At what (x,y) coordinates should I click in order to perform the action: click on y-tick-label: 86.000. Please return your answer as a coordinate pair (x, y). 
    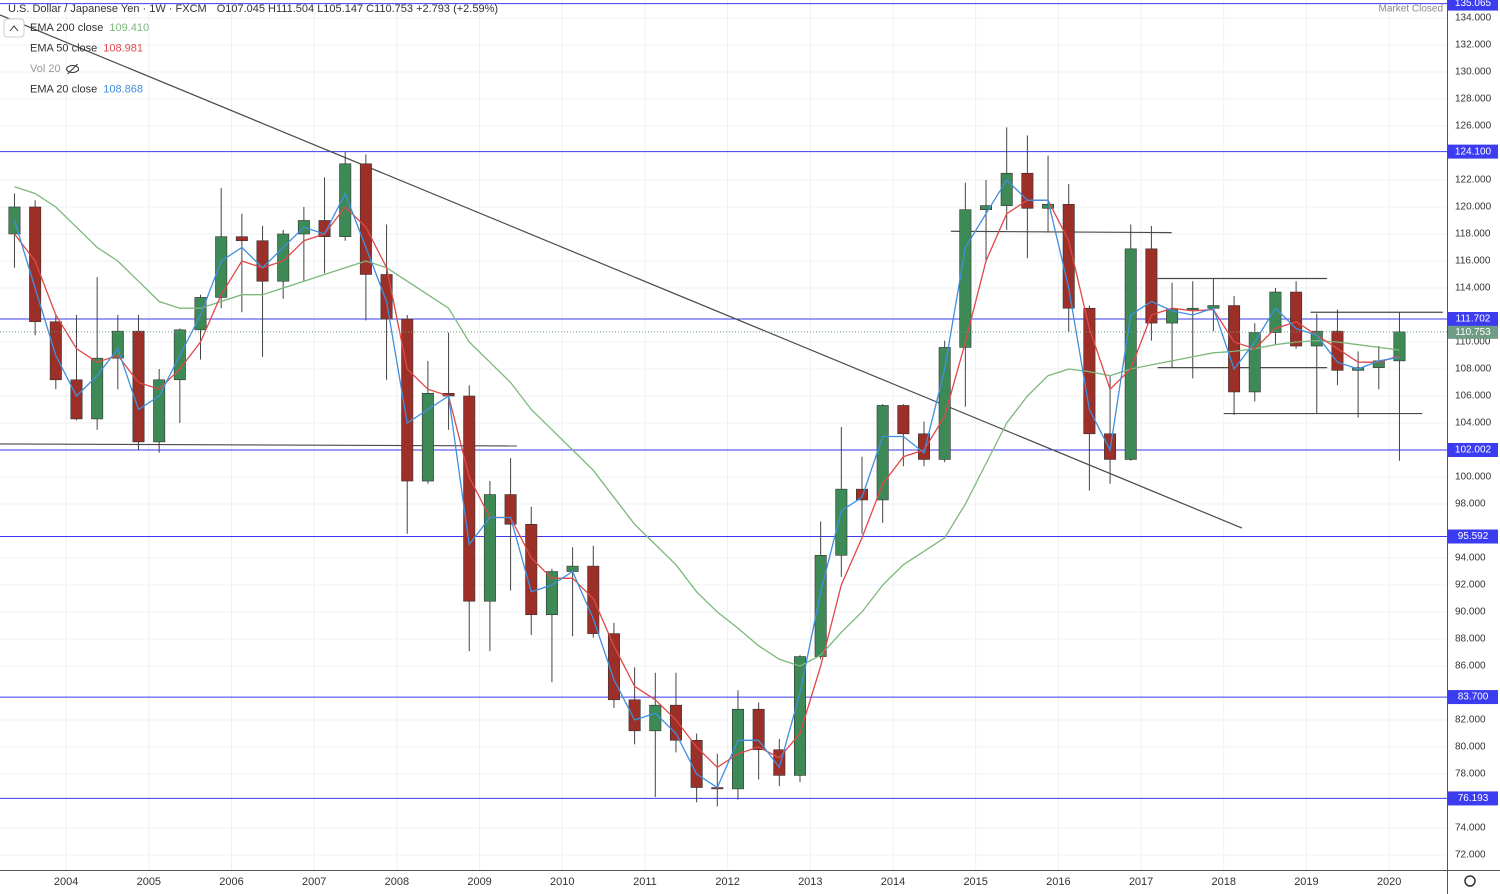
    Looking at the image, I should click on (1470, 666).